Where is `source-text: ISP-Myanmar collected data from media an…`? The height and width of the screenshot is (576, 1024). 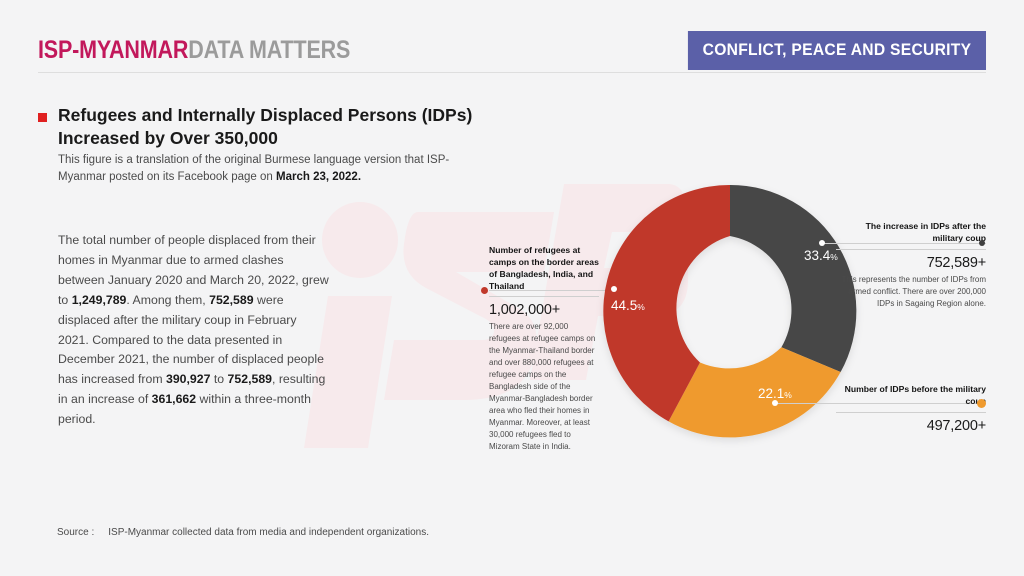
source-text: ISP-Myanmar collected data from media an… is located at coordinates (268, 532).